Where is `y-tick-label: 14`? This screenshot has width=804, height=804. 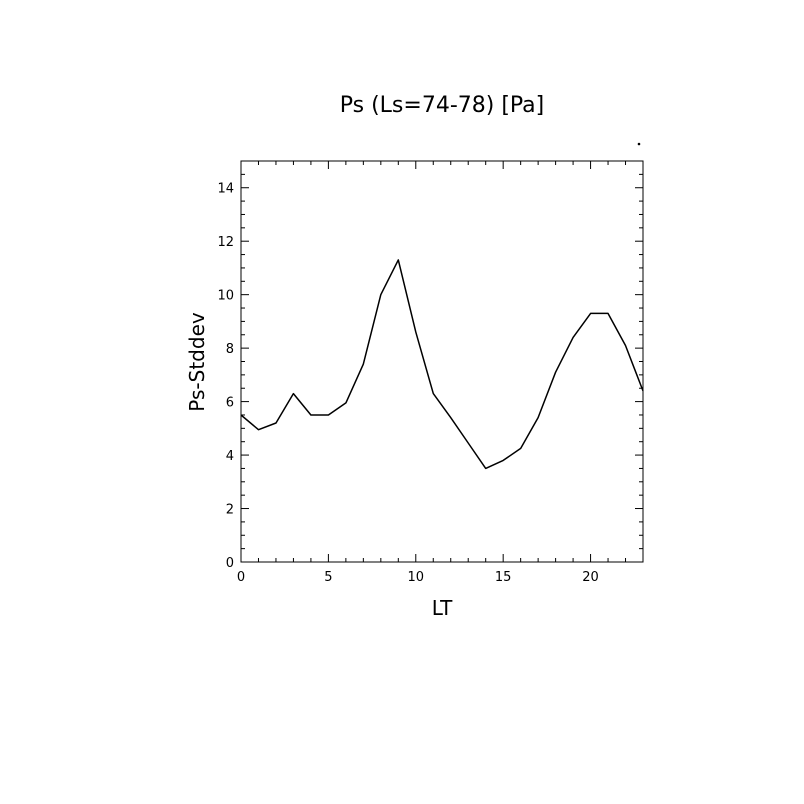
y-tick-label: 14 is located at coordinates (225, 189).